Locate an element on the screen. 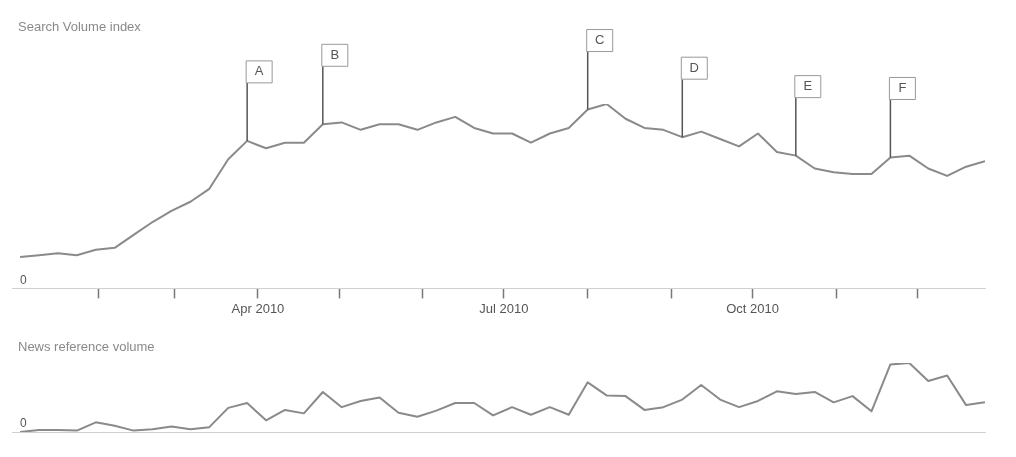 The height and width of the screenshot is (457, 1016). annotation: D is located at coordinates (694, 67).